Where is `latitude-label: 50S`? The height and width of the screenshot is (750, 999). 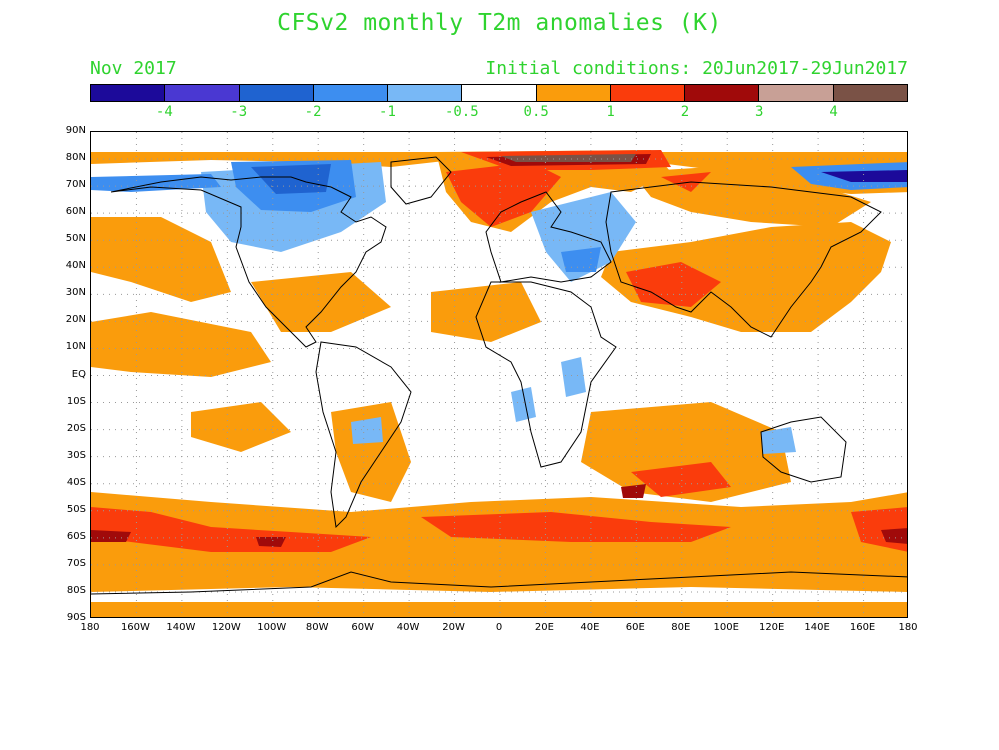
latitude-label: 50S is located at coordinates (76, 509).